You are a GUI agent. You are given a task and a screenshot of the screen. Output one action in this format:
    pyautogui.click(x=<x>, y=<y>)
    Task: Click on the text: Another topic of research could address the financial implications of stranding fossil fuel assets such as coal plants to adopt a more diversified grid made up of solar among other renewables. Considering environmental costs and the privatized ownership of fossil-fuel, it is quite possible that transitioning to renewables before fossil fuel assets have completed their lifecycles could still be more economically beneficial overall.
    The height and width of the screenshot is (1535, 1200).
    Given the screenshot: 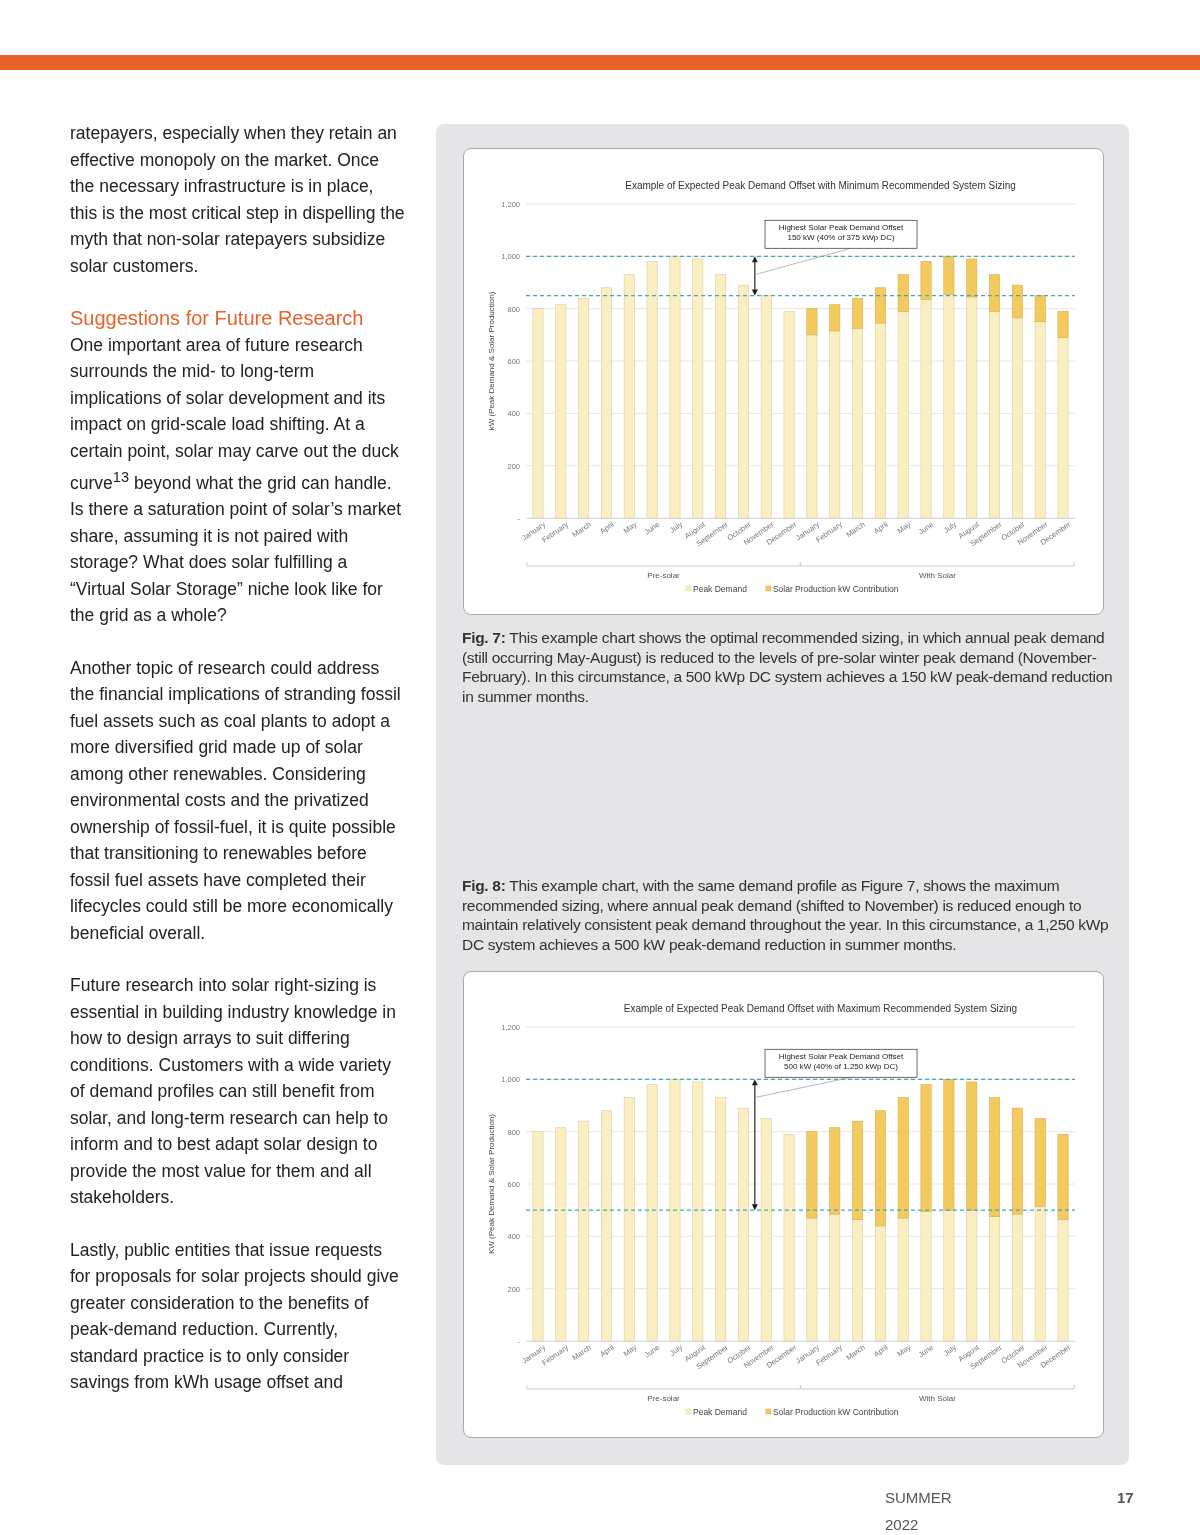 What is the action you would take?
    pyautogui.click(x=235, y=800)
    